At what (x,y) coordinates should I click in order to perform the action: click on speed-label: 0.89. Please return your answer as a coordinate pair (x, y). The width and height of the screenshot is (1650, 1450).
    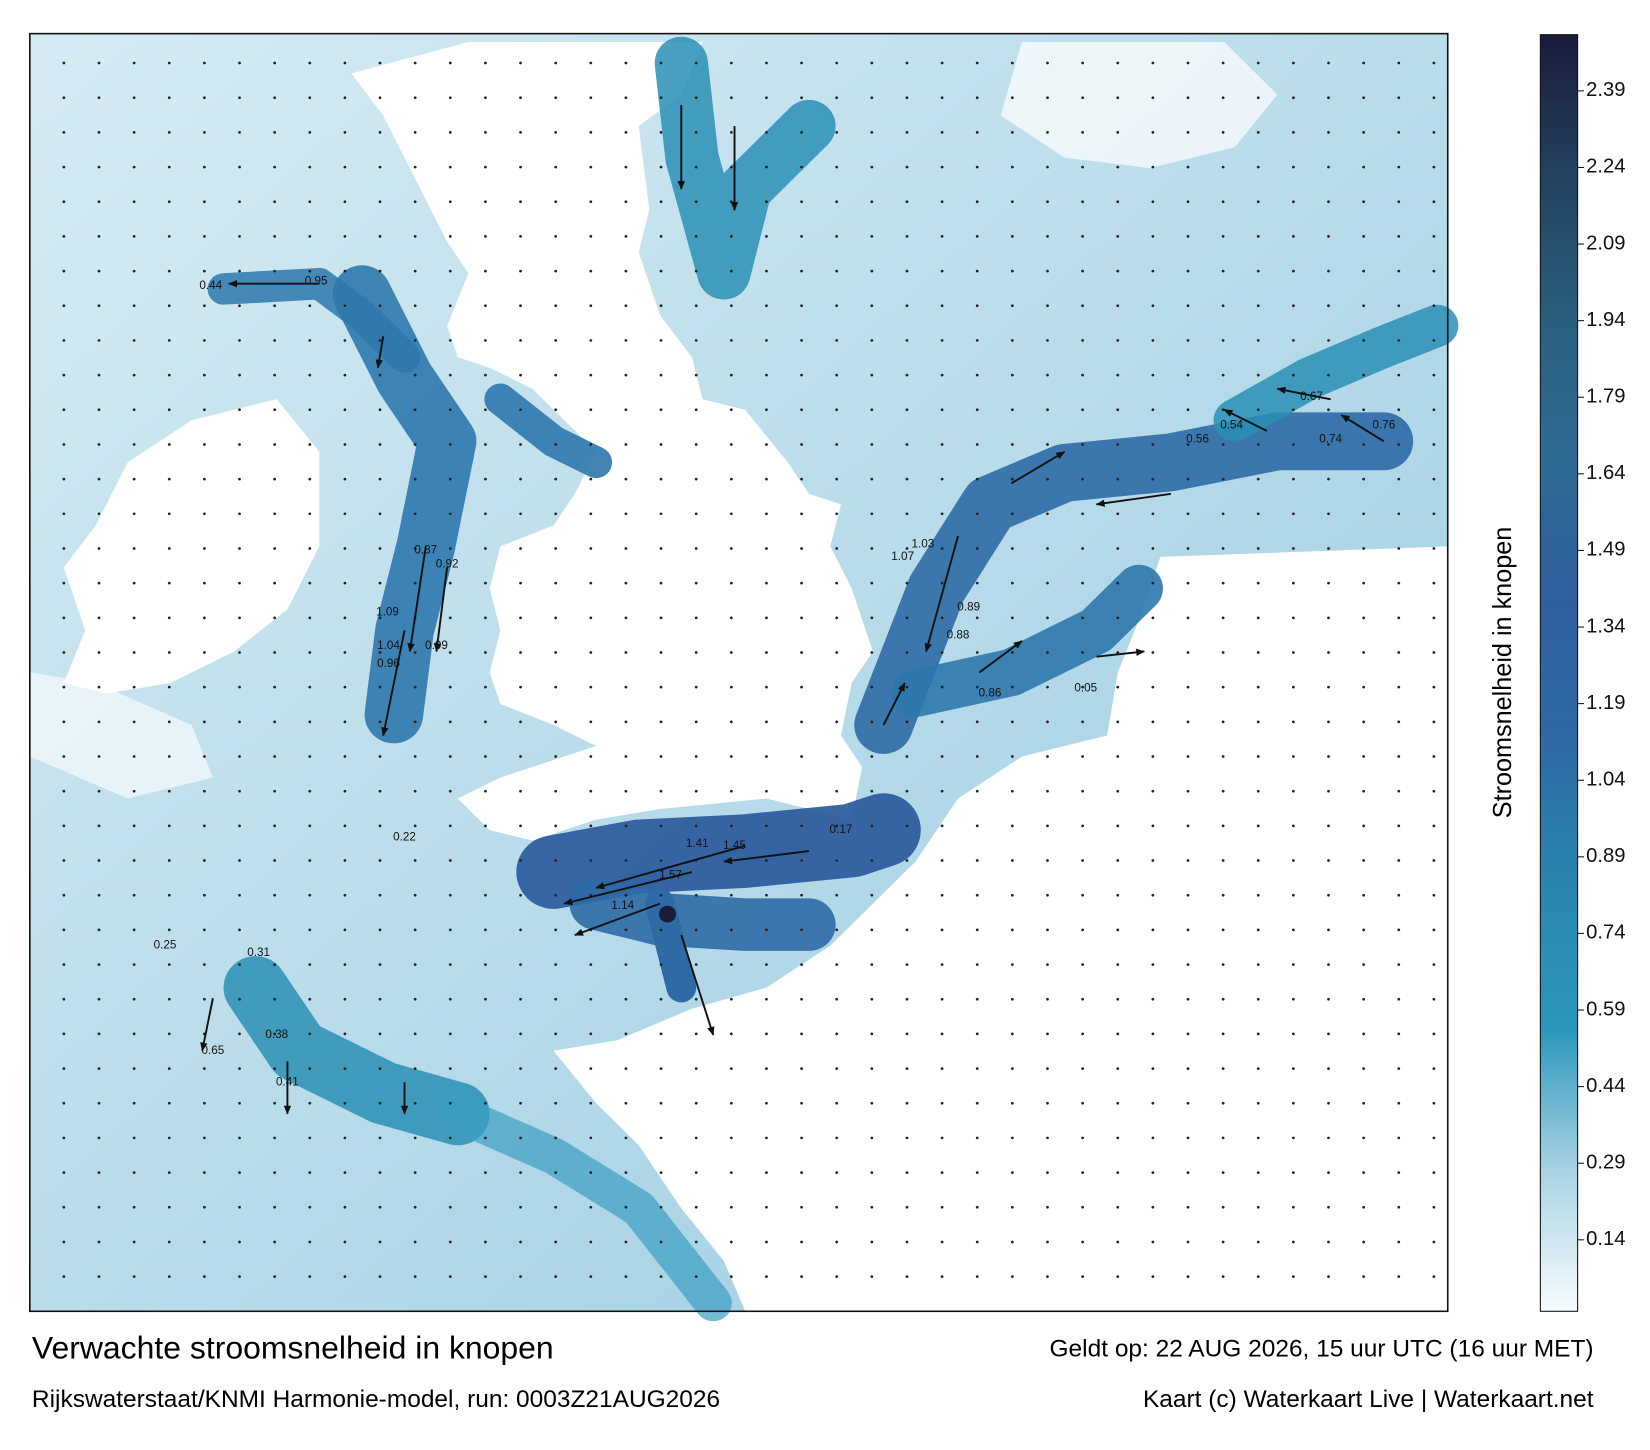
    Looking at the image, I should click on (968, 606).